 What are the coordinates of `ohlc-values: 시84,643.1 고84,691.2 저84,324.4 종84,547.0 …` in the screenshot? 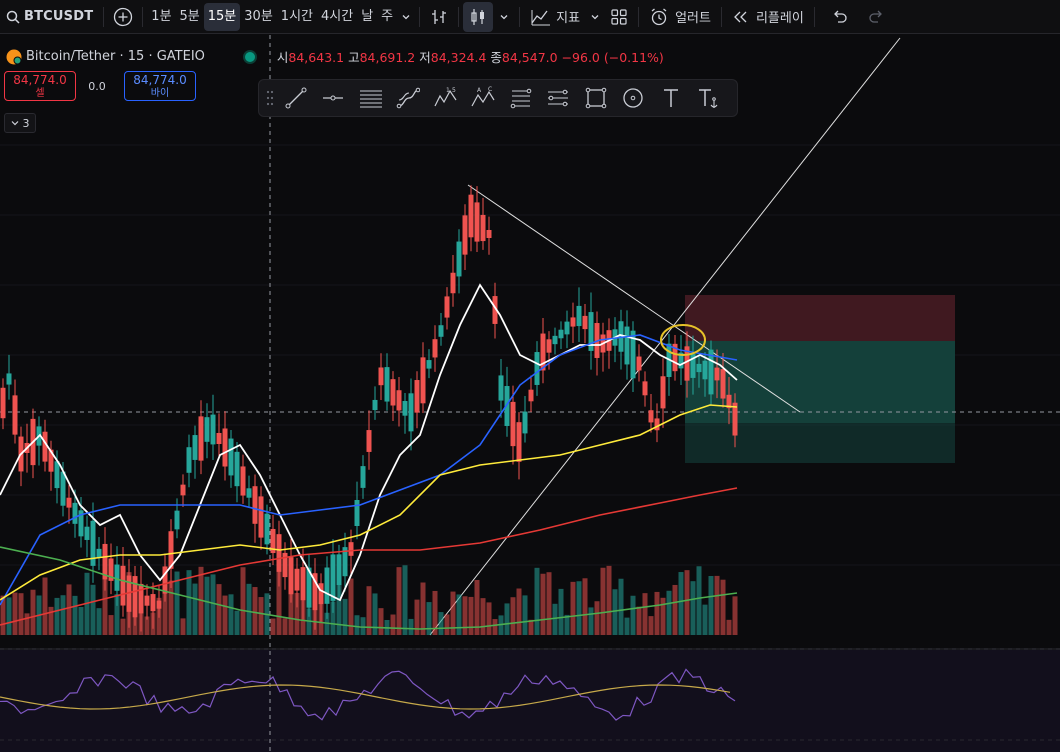 It's located at (470, 56).